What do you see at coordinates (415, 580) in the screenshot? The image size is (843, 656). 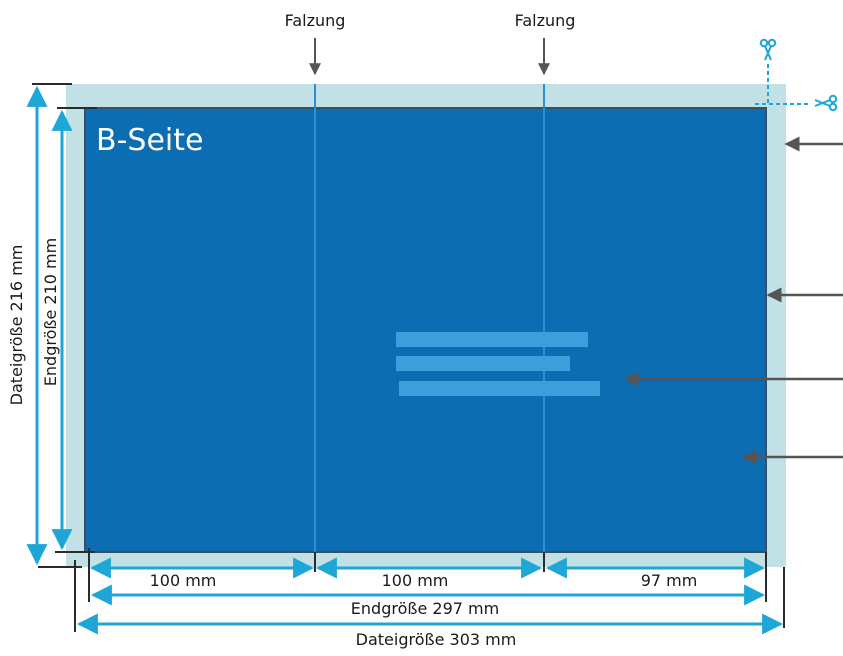 I see `panel-2-width: 100 mm` at bounding box center [415, 580].